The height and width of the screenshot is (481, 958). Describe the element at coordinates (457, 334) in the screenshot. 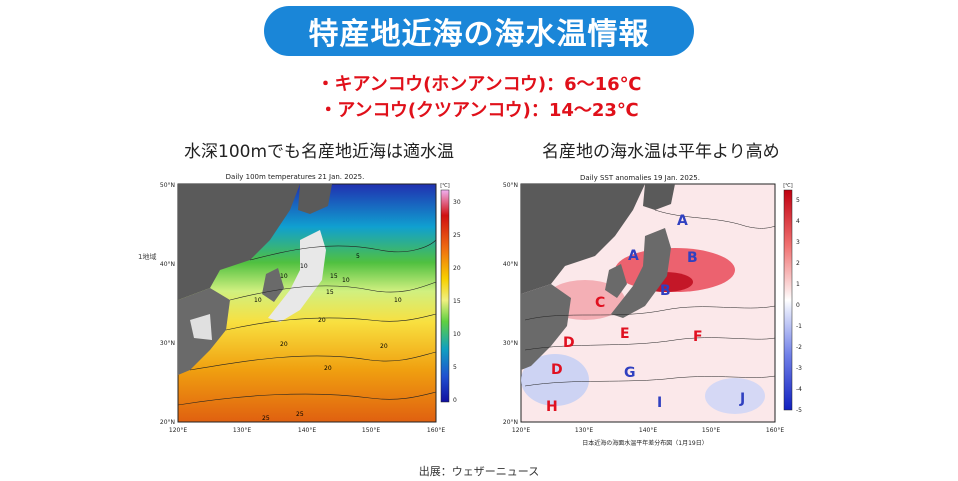

I see `svg-text: 10` at that location.